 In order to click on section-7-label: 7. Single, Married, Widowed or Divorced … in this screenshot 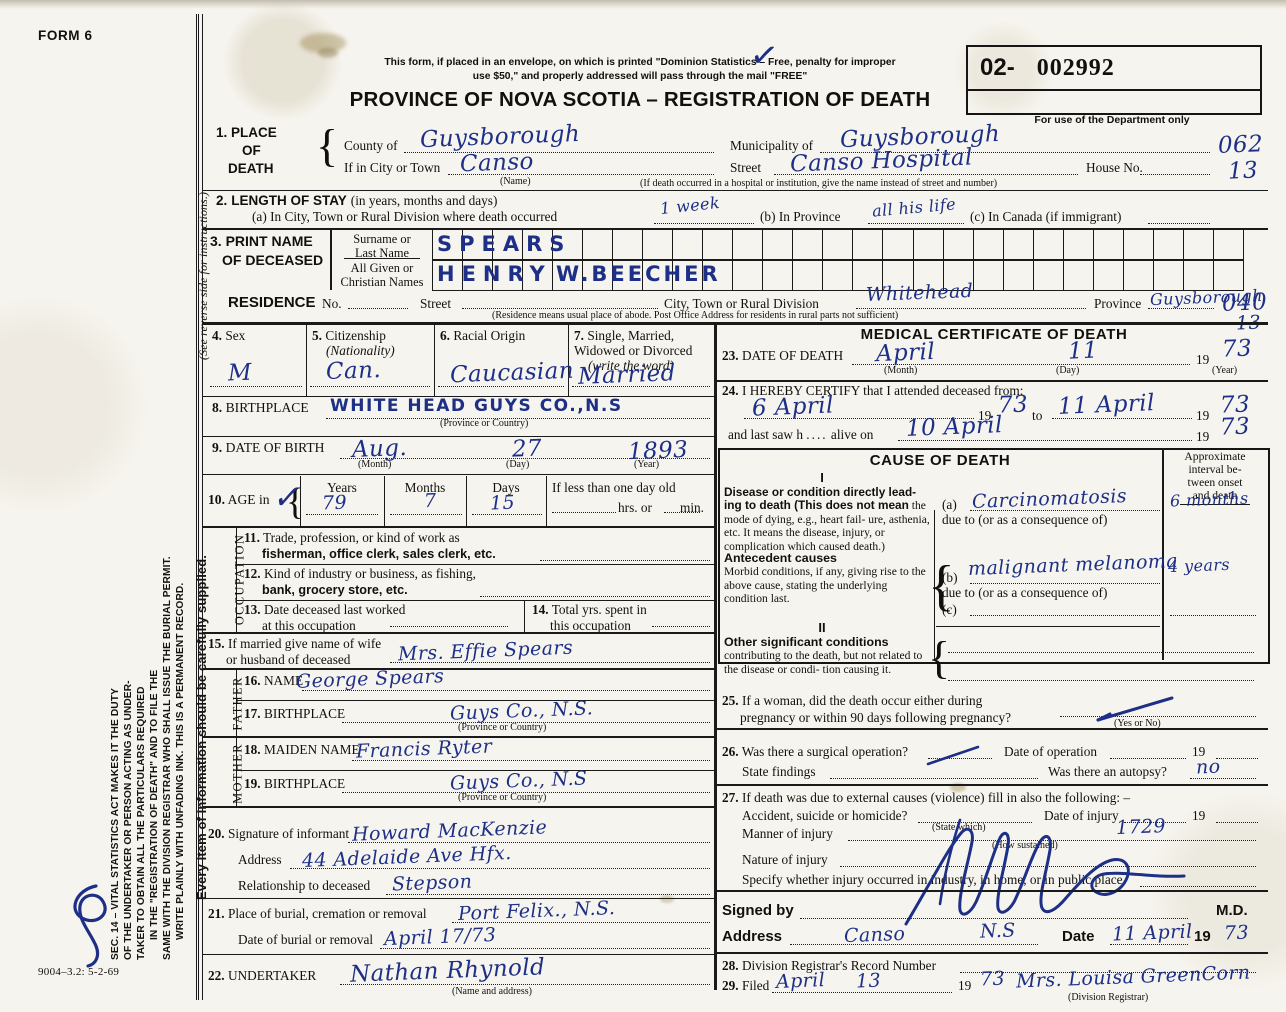, I will do `click(633, 350)`.